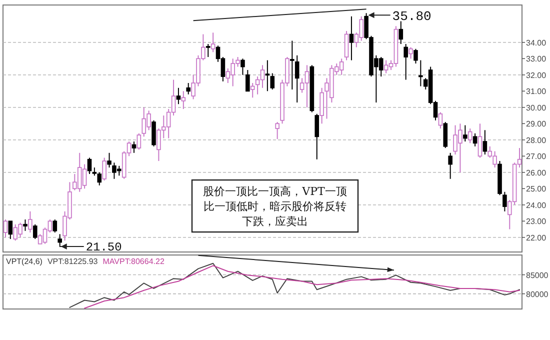 This screenshot has width=550, height=340. I want to click on y-tick-label: 85000, so click(537, 275).